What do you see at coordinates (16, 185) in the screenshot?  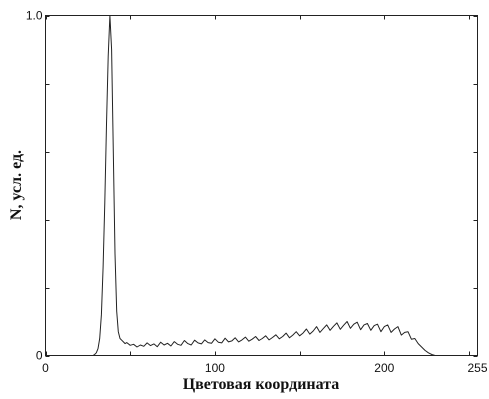 I see `y-axis-title: N, усл. ед.` at bounding box center [16, 185].